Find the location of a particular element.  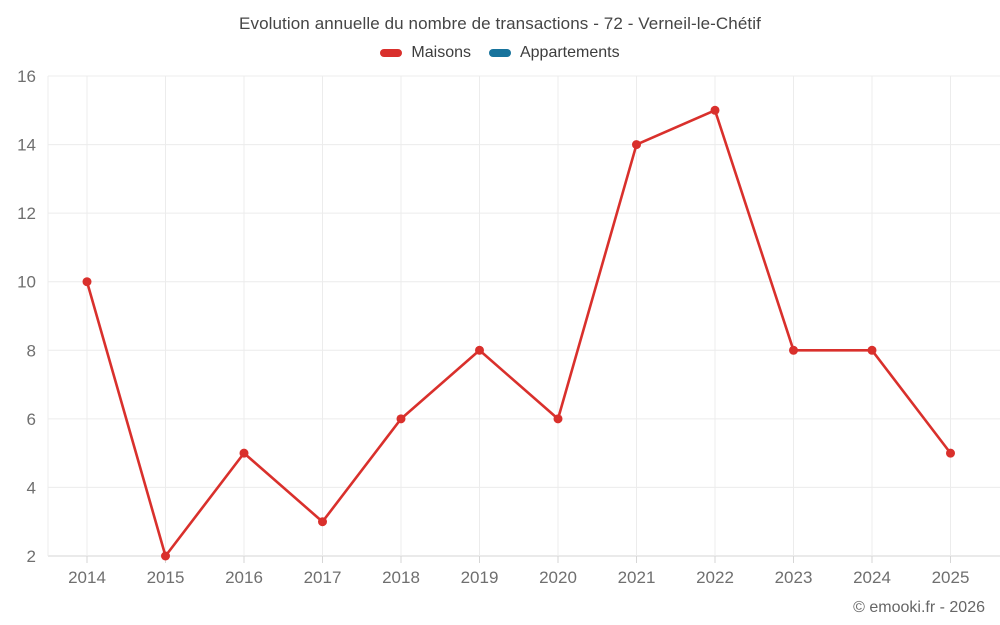

x-axis-tick-label: 2016 is located at coordinates (244, 577).